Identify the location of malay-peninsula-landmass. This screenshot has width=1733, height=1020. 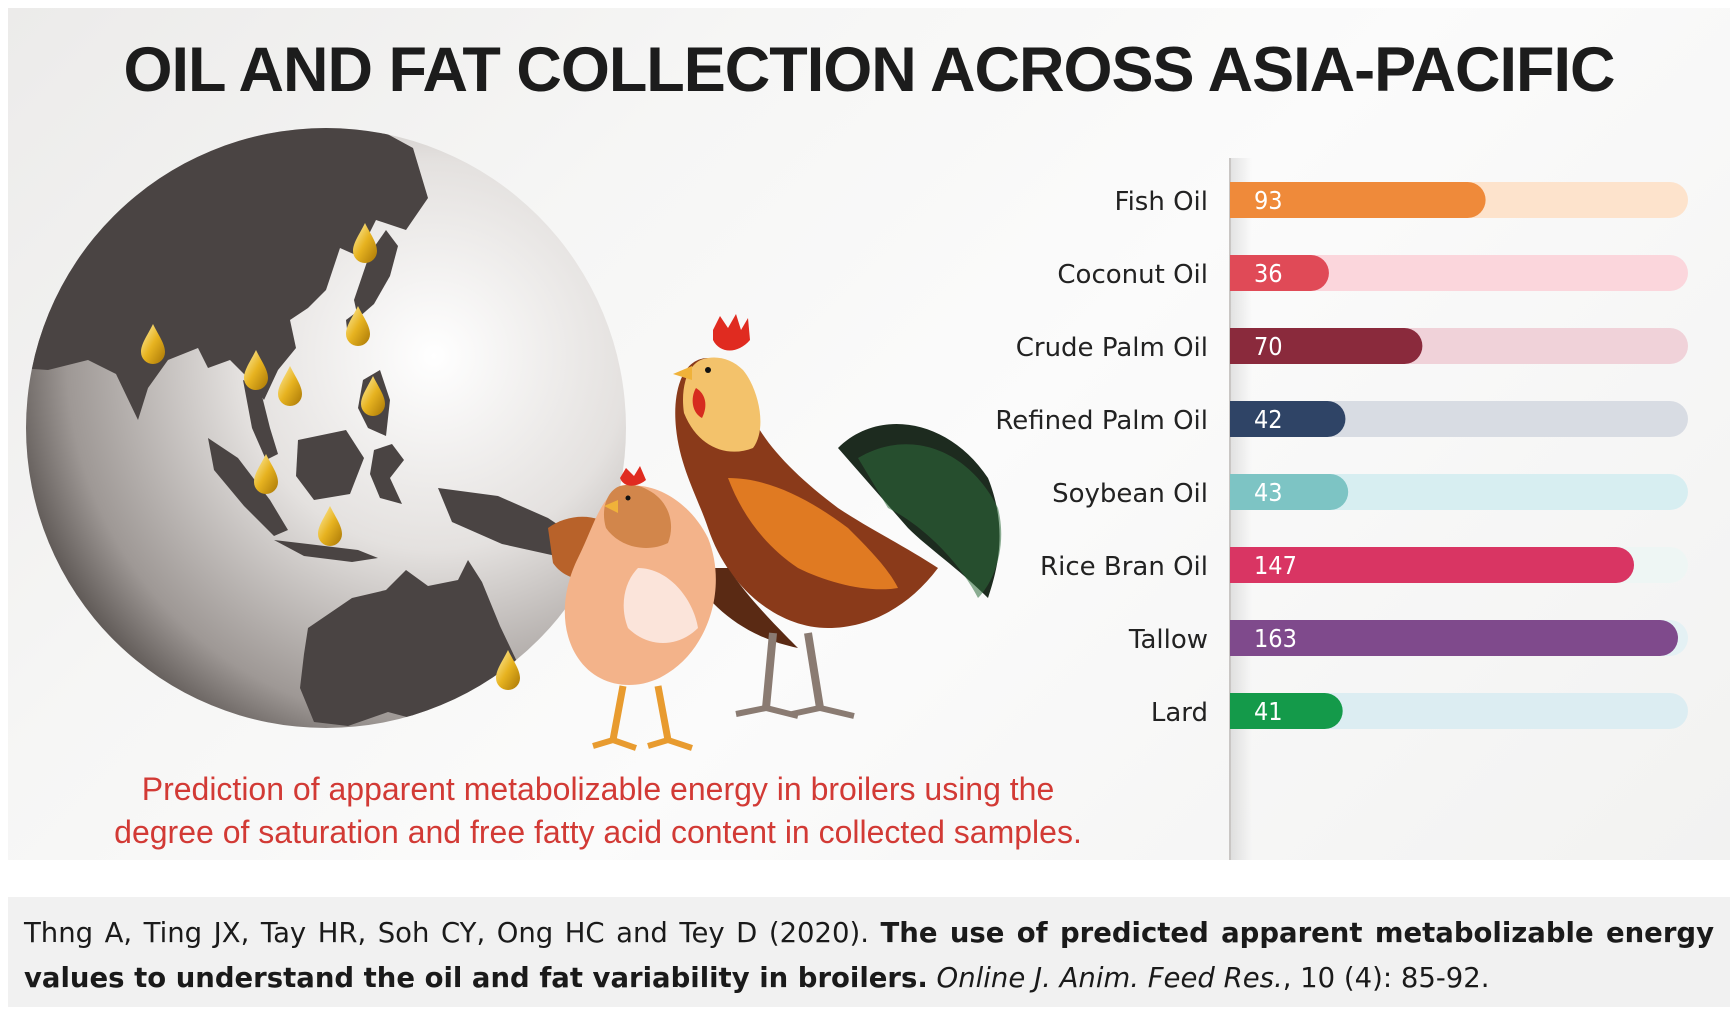
(260, 420).